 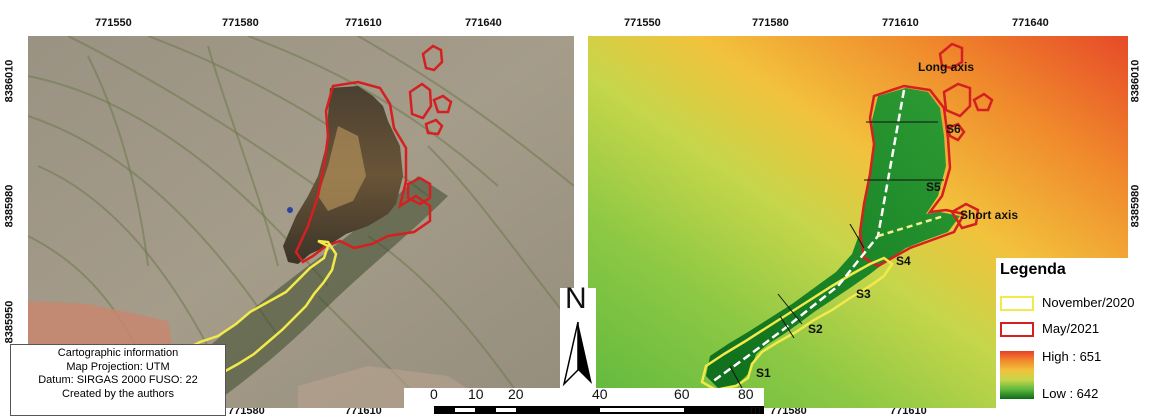 I want to click on legend-swatch-nov-2020, so click(x=1017, y=303).